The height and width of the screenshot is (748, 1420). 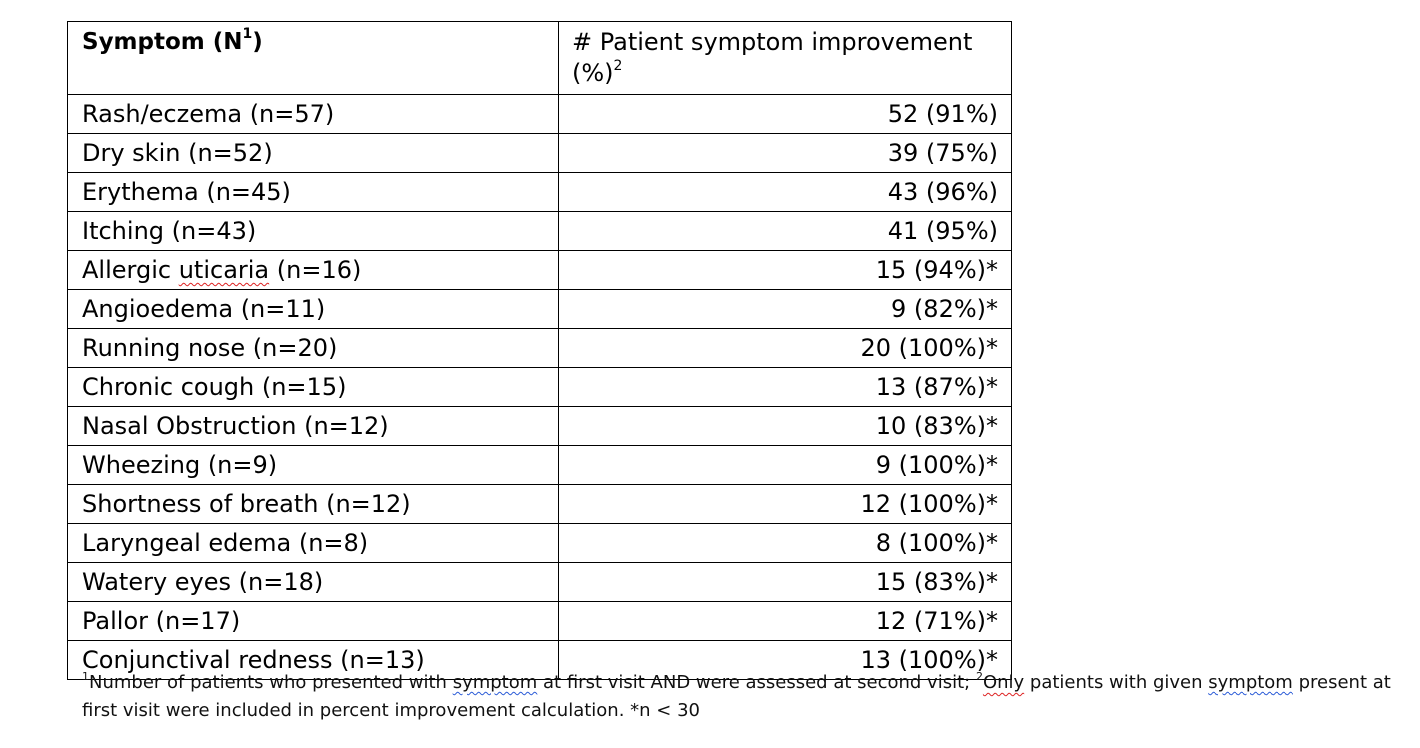 I want to click on grammar-flag-symptom: symptom, so click(x=495, y=682).